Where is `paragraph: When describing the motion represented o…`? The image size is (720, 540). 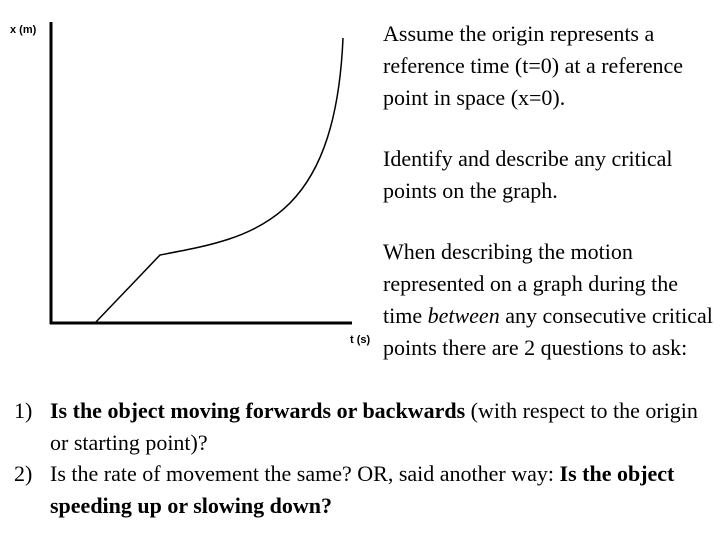
paragraph: When describing the motion represented o… is located at coordinates (549, 300).